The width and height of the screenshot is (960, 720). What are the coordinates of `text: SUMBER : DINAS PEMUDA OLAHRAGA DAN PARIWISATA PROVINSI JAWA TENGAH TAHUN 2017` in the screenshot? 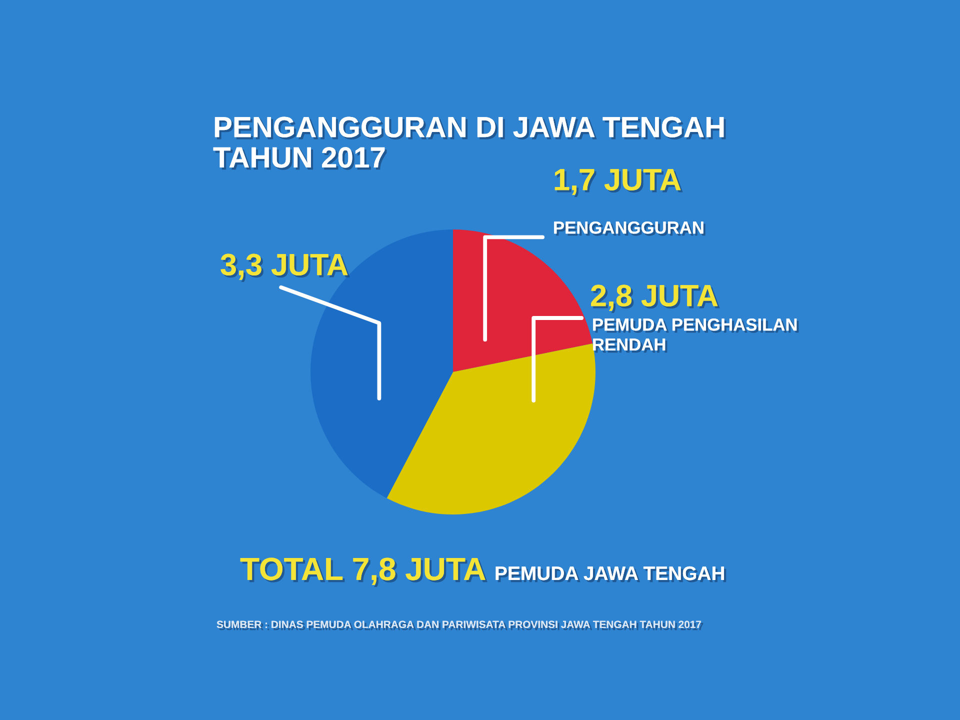 It's located at (460, 625).